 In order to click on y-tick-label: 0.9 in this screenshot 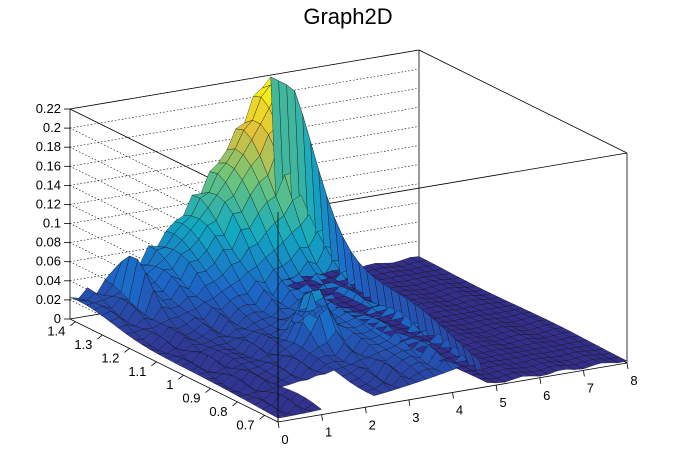, I will do `click(191, 398)`.